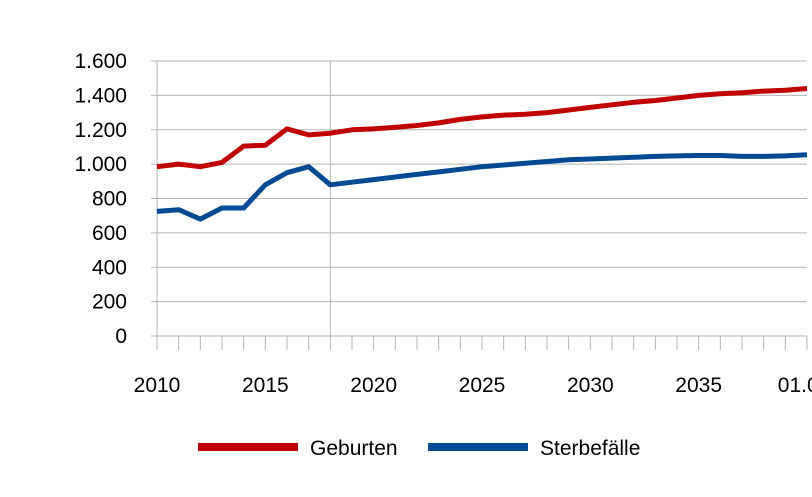  I want to click on x-tick-label: 01.08., so click(795, 385).